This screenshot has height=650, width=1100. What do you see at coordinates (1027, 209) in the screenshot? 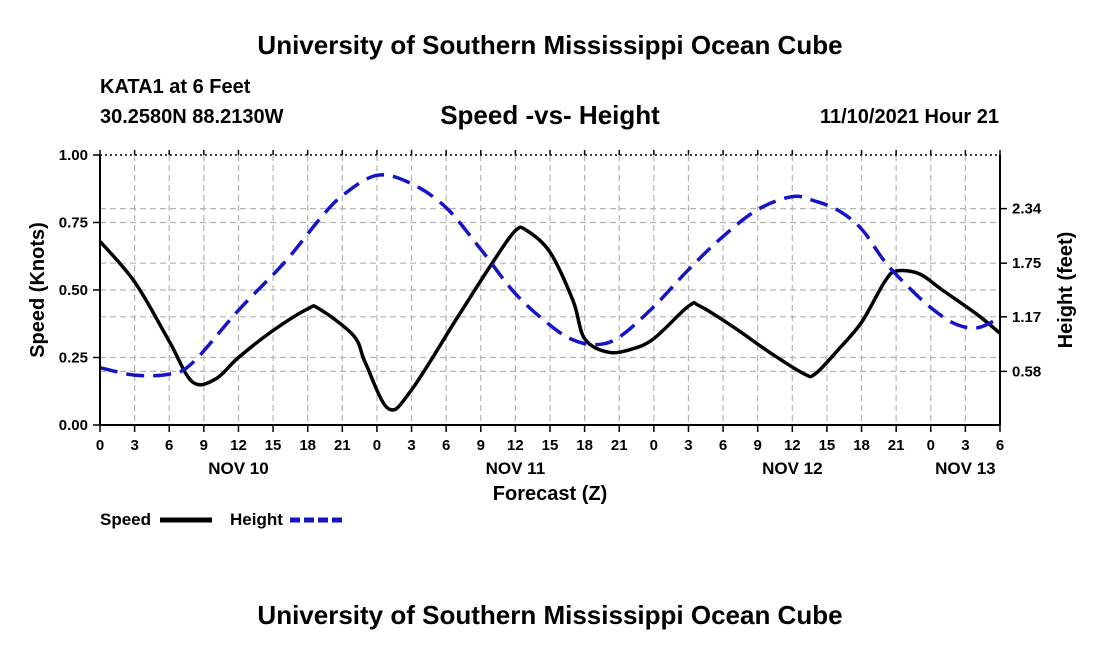
I see `y2-tick-label: 2.34` at bounding box center [1027, 209].